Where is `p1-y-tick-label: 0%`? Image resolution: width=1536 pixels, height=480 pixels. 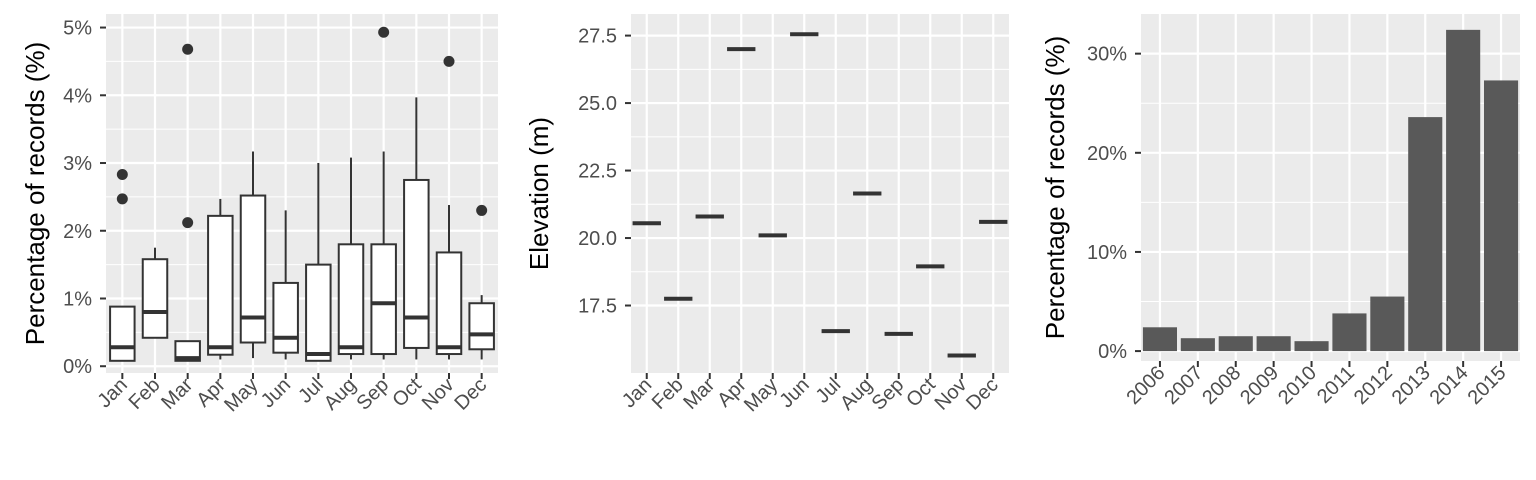
p1-y-tick-label: 0% is located at coordinates (77, 367).